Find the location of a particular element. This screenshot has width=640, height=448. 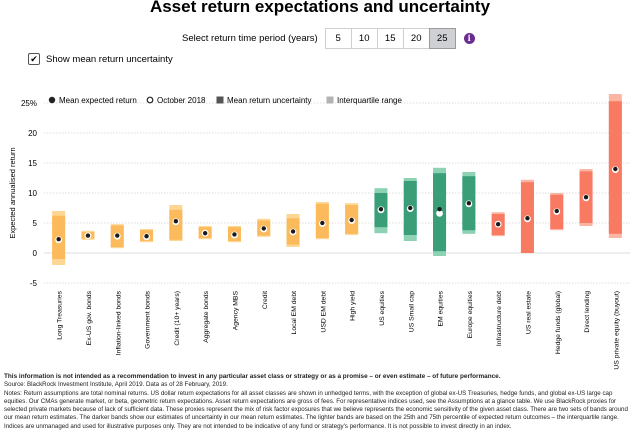

toggle-label: Show mean return uncertainty is located at coordinates (109, 59).